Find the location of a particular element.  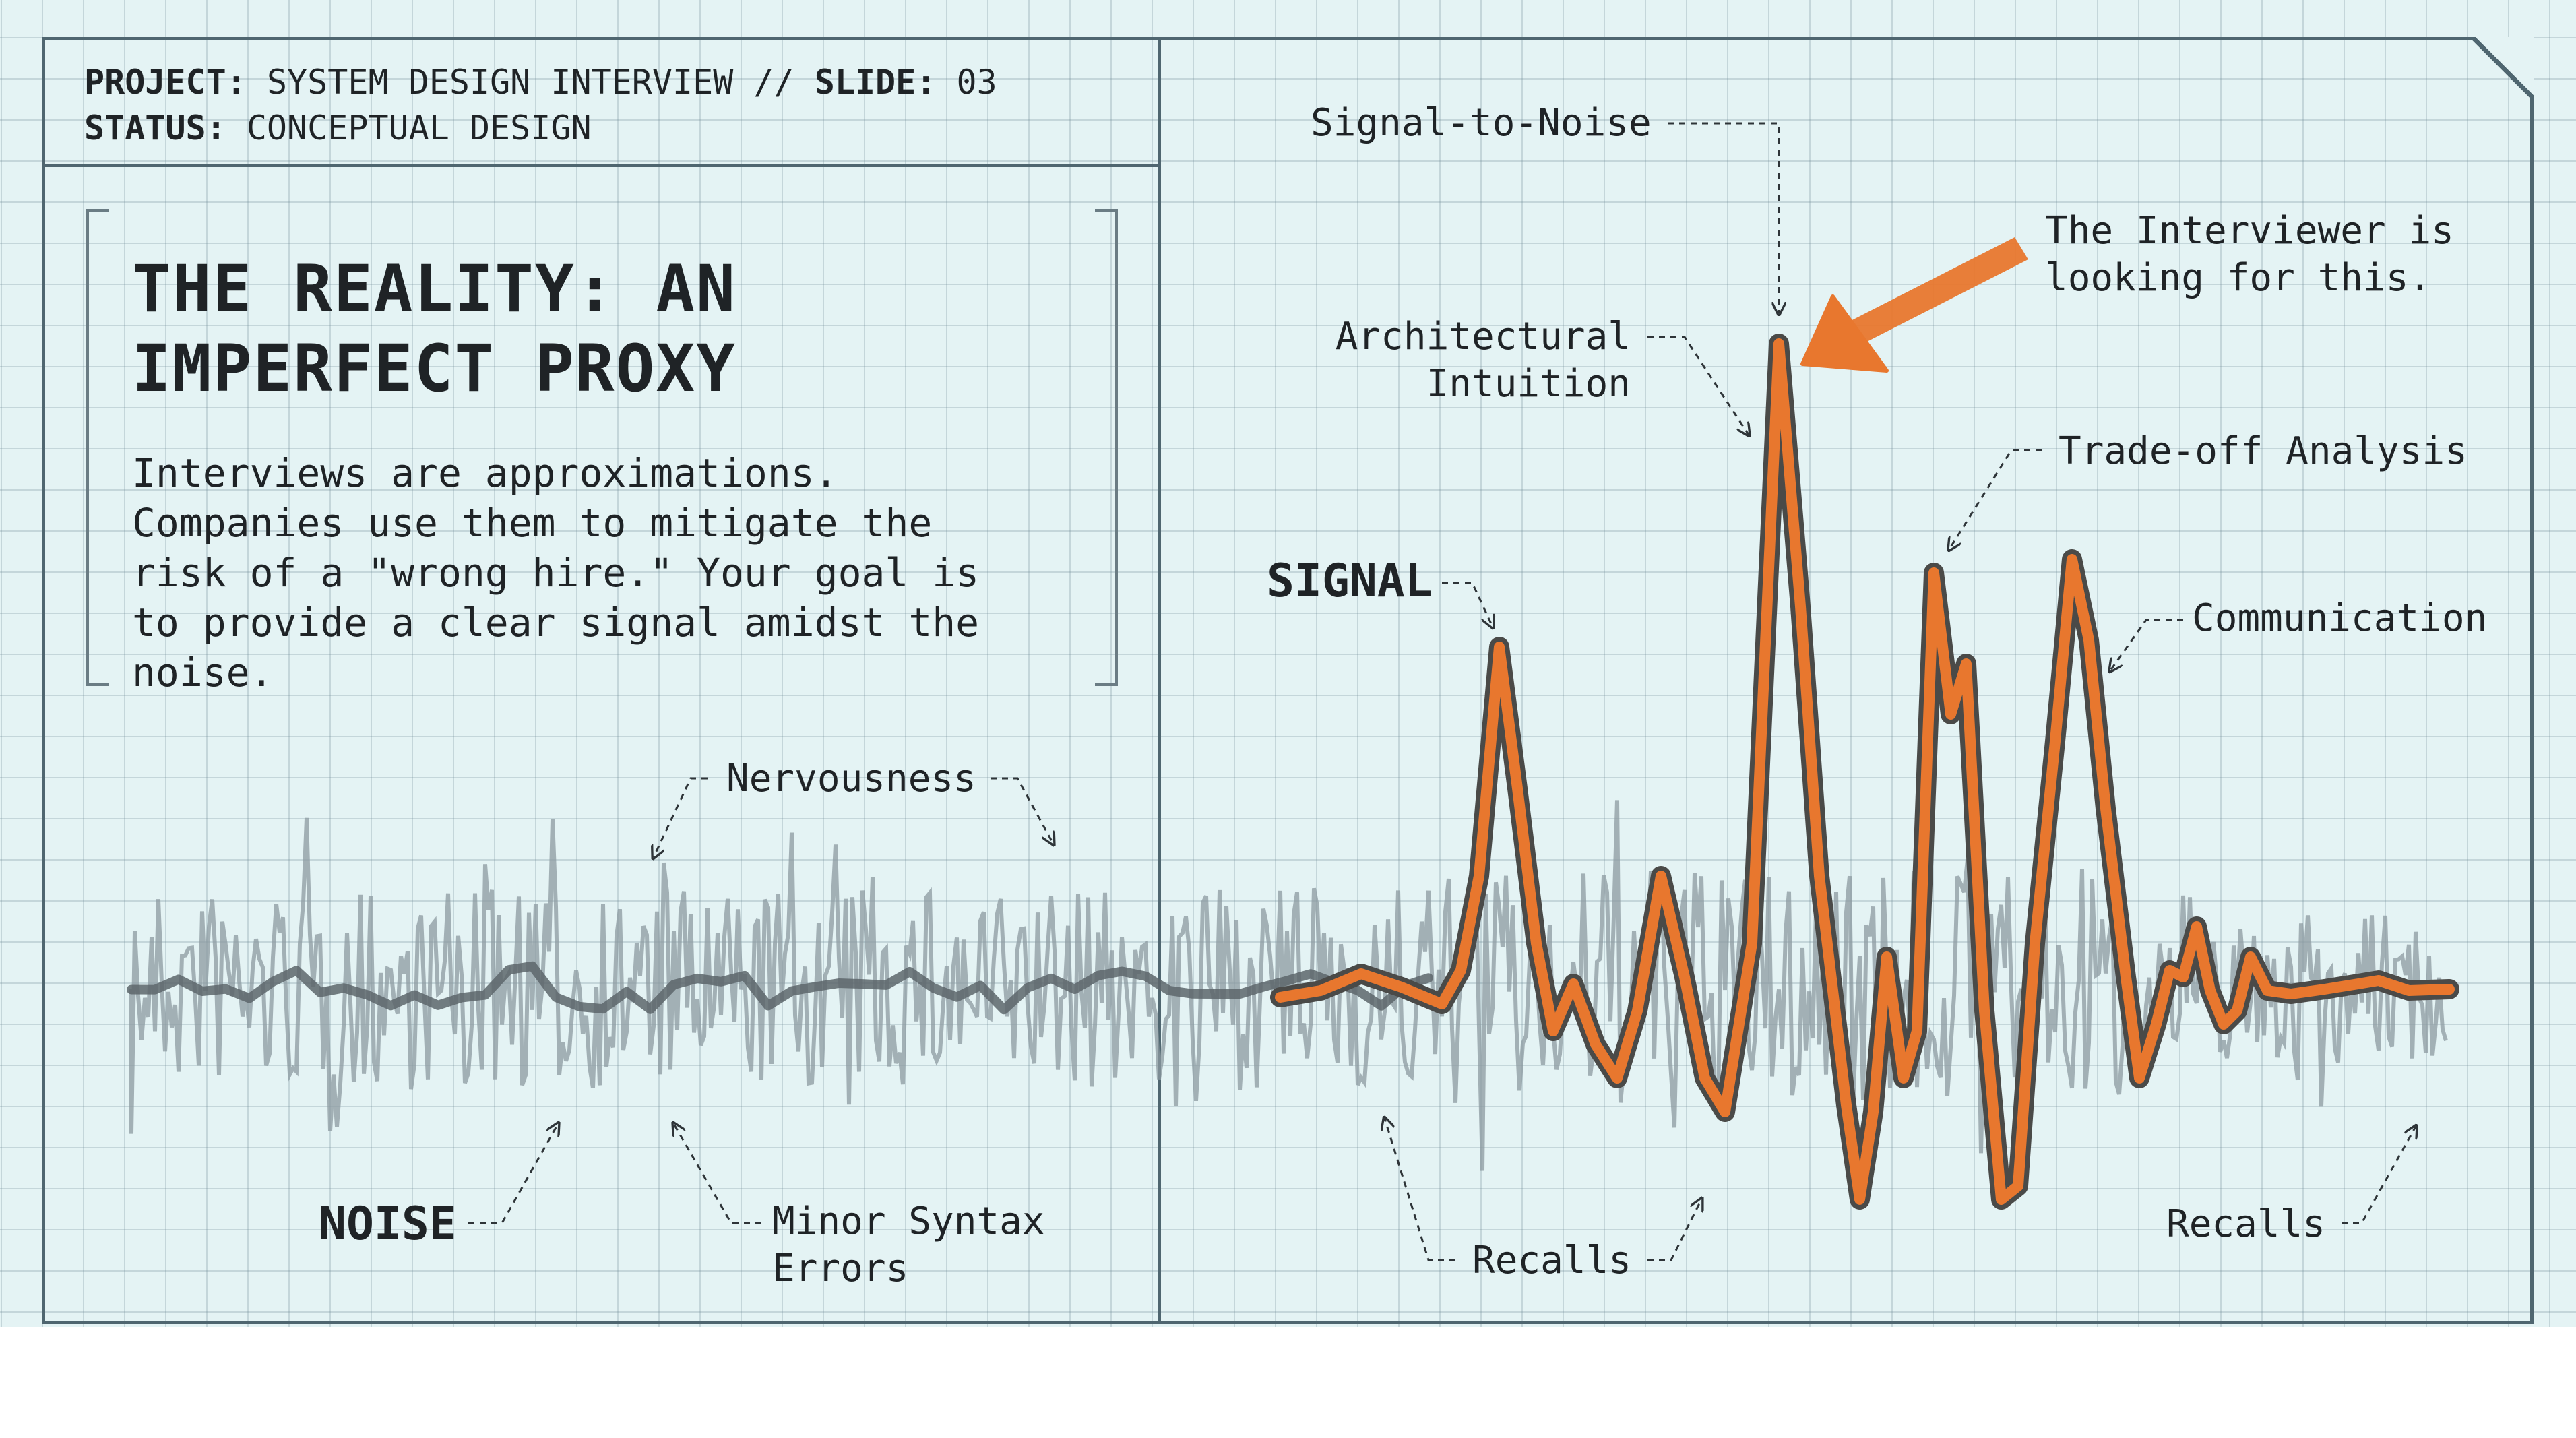

label-noise: NOISE is located at coordinates (388, 1224).